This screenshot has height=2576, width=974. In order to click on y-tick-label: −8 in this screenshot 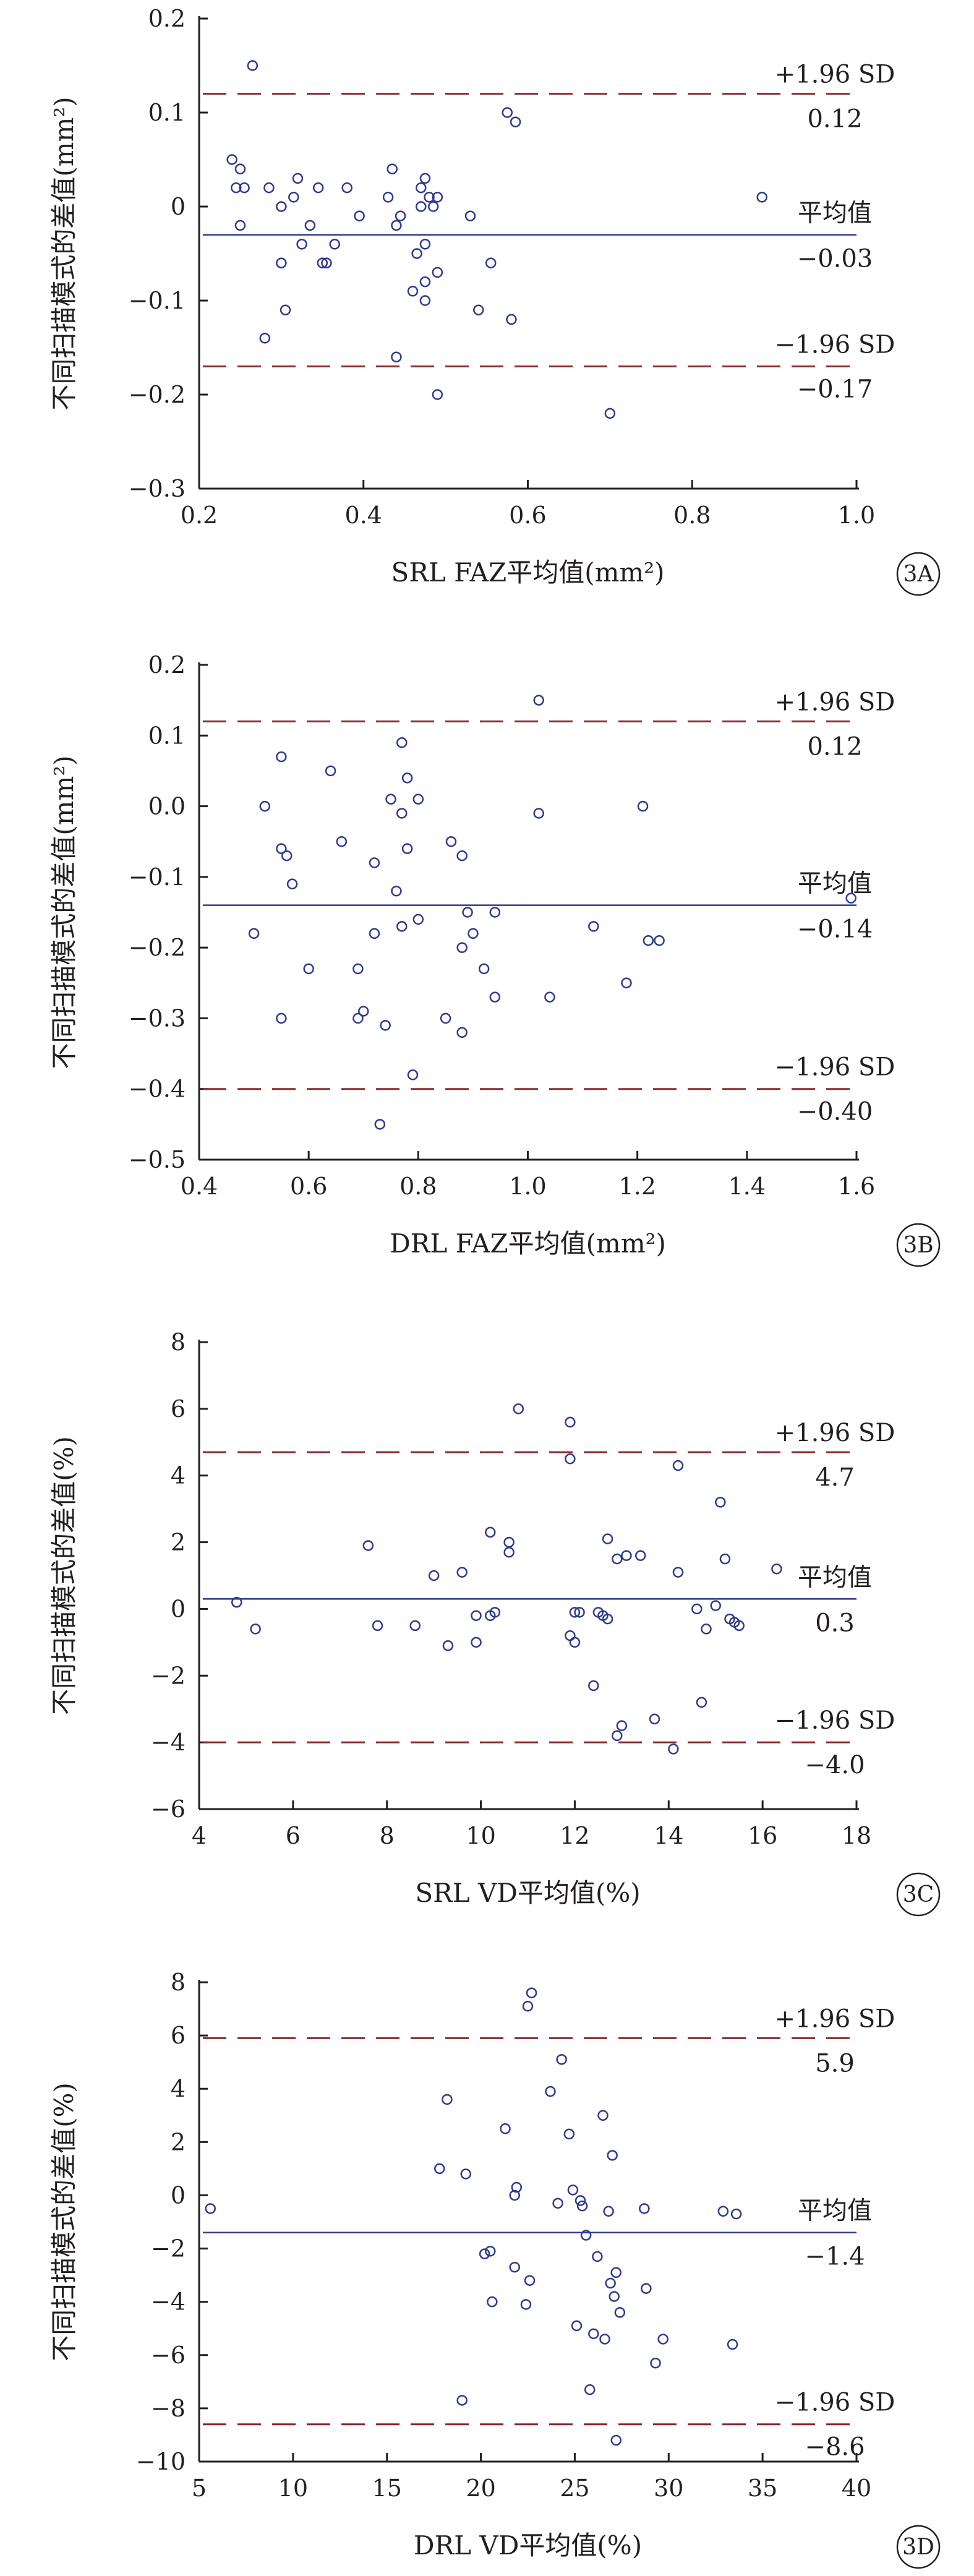, I will do `click(168, 2408)`.